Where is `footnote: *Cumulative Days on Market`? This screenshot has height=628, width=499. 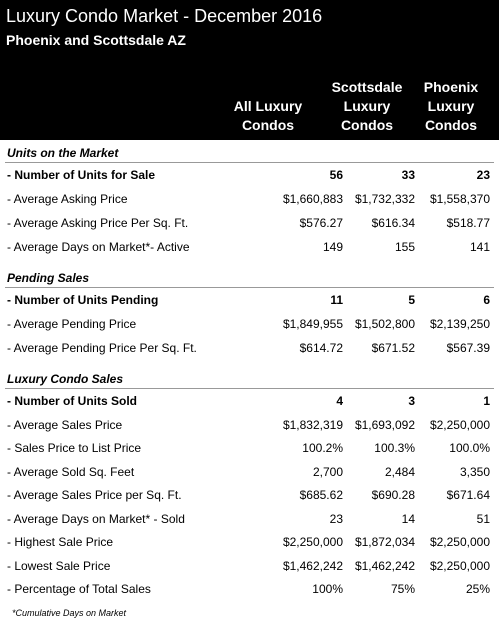
footnote: *Cumulative Days on Market is located at coordinates (69, 613).